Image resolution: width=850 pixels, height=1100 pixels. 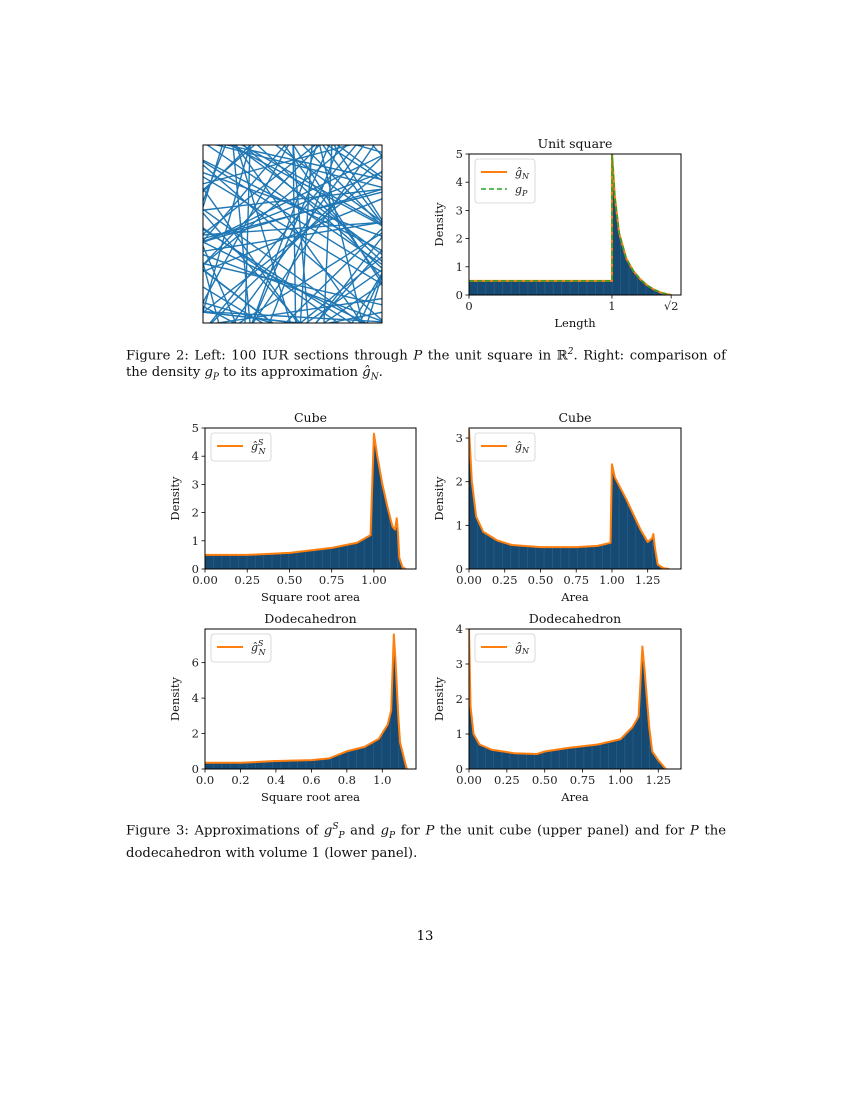 I want to click on label-superscript: S, so click(x=261, y=442).